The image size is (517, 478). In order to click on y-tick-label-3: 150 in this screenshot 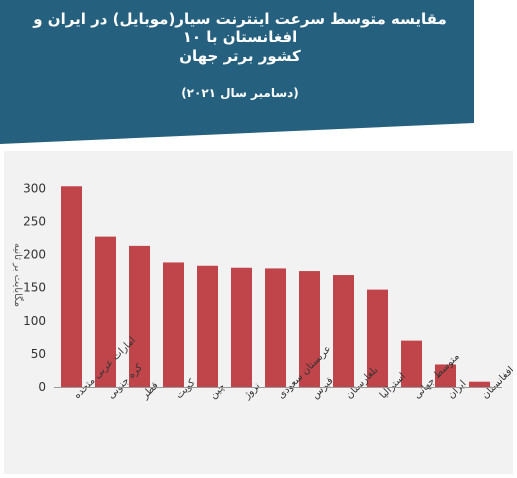, I will do `click(34, 288)`.